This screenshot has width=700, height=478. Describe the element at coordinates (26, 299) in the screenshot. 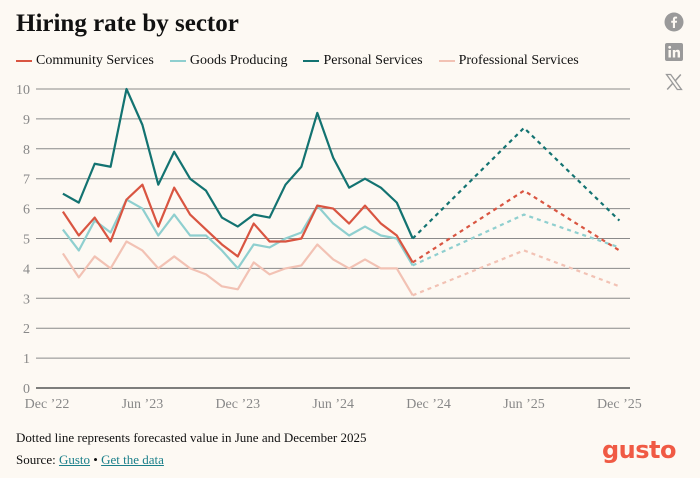

I see `y-tick-label: 3` at that location.